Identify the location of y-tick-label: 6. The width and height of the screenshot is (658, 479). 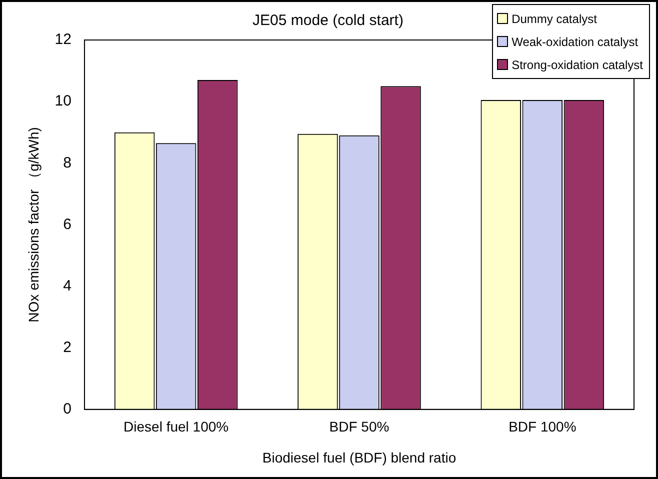
(67, 224).